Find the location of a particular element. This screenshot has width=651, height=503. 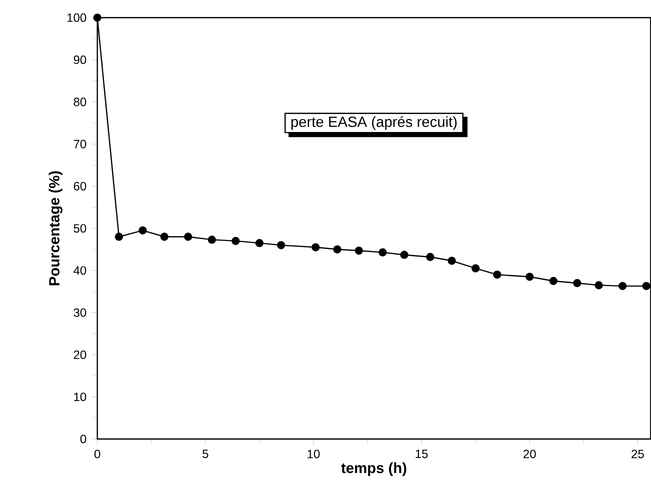

y-tick-label: 50 is located at coordinates (80, 228).